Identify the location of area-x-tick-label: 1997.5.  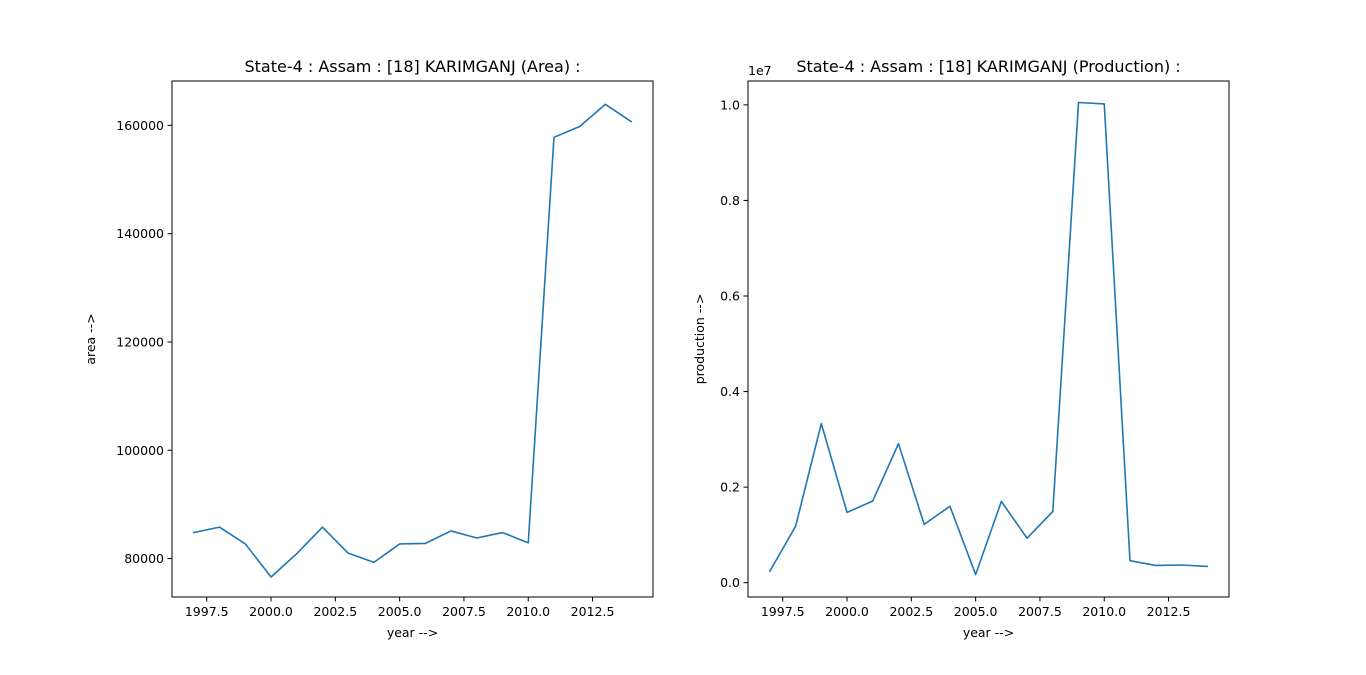
(207, 611).